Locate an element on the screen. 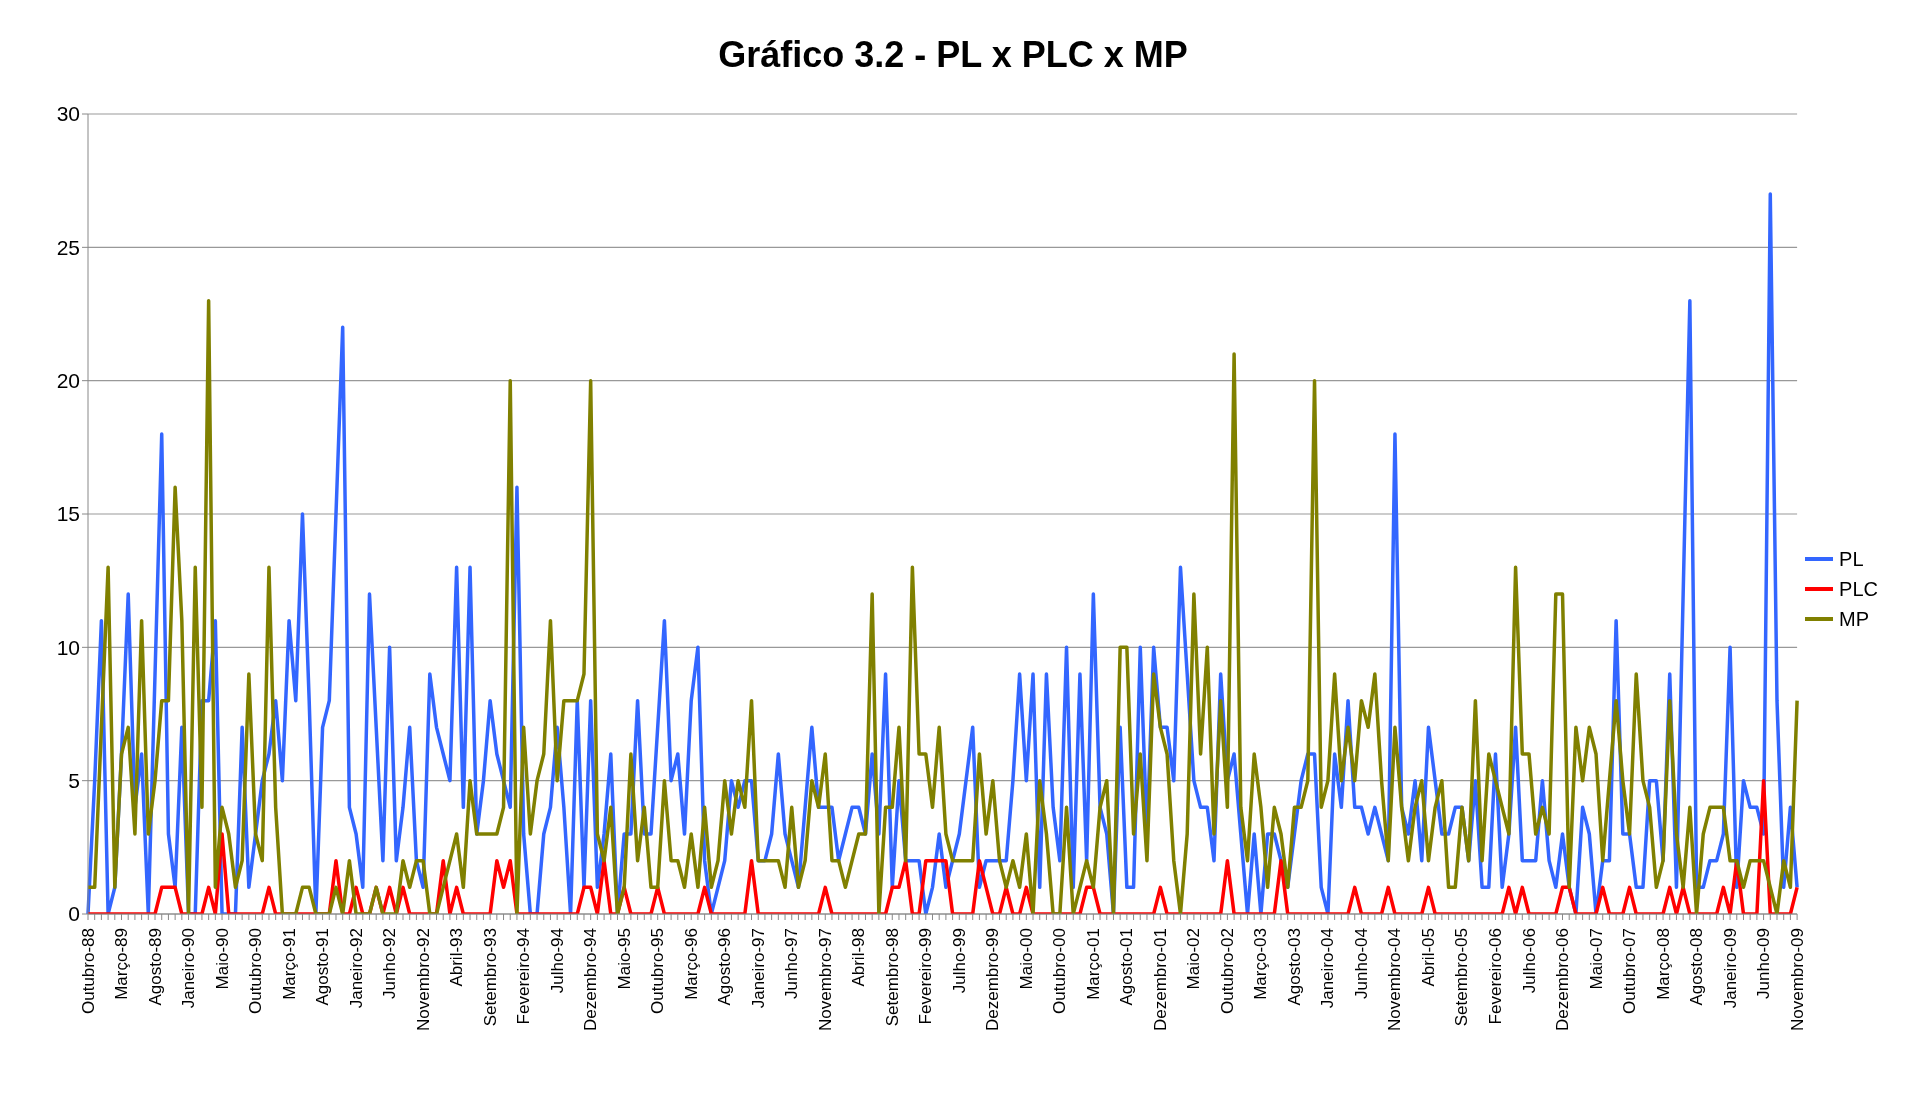  legend-label: PL is located at coordinates (1851, 559).